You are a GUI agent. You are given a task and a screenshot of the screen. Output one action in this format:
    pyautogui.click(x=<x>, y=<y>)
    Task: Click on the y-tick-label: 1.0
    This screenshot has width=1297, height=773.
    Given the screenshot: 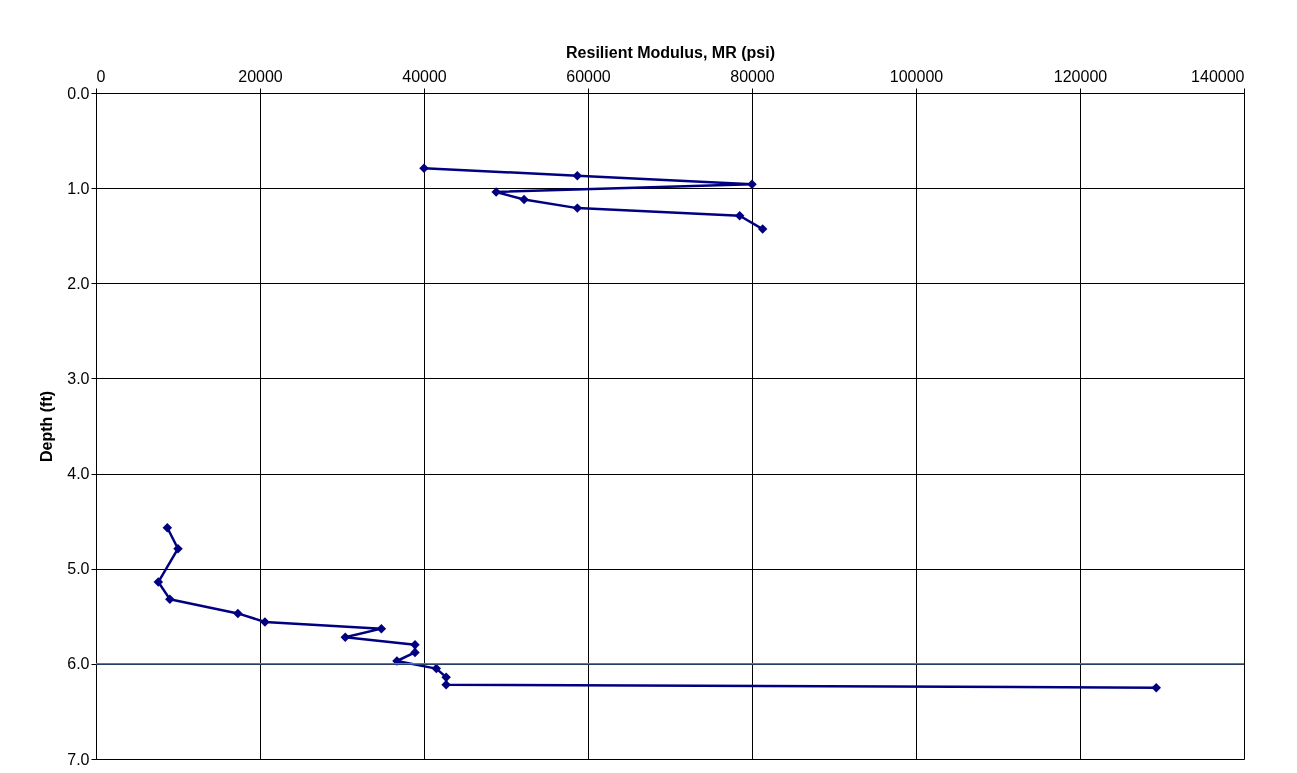 What is the action you would take?
    pyautogui.click(x=78, y=188)
    